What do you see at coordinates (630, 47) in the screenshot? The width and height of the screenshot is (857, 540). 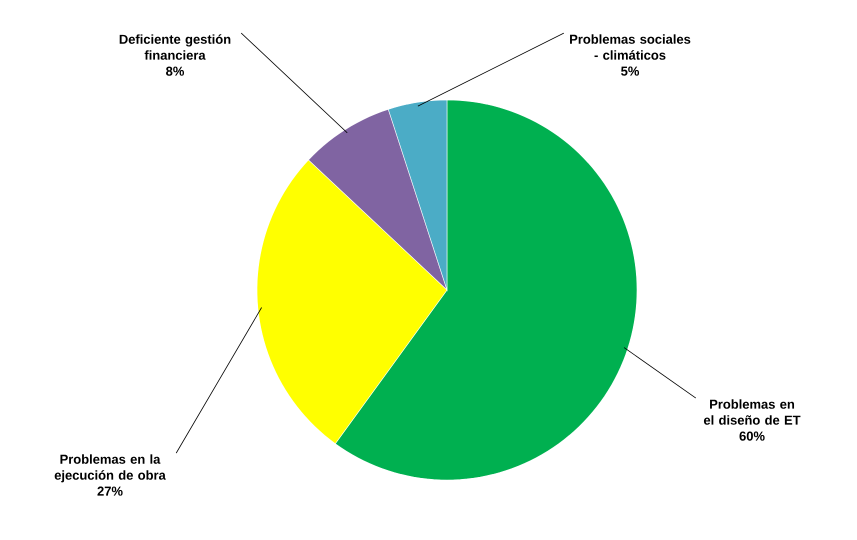 I see `slice-label: Problemas sociales - climáticos` at bounding box center [630, 47].